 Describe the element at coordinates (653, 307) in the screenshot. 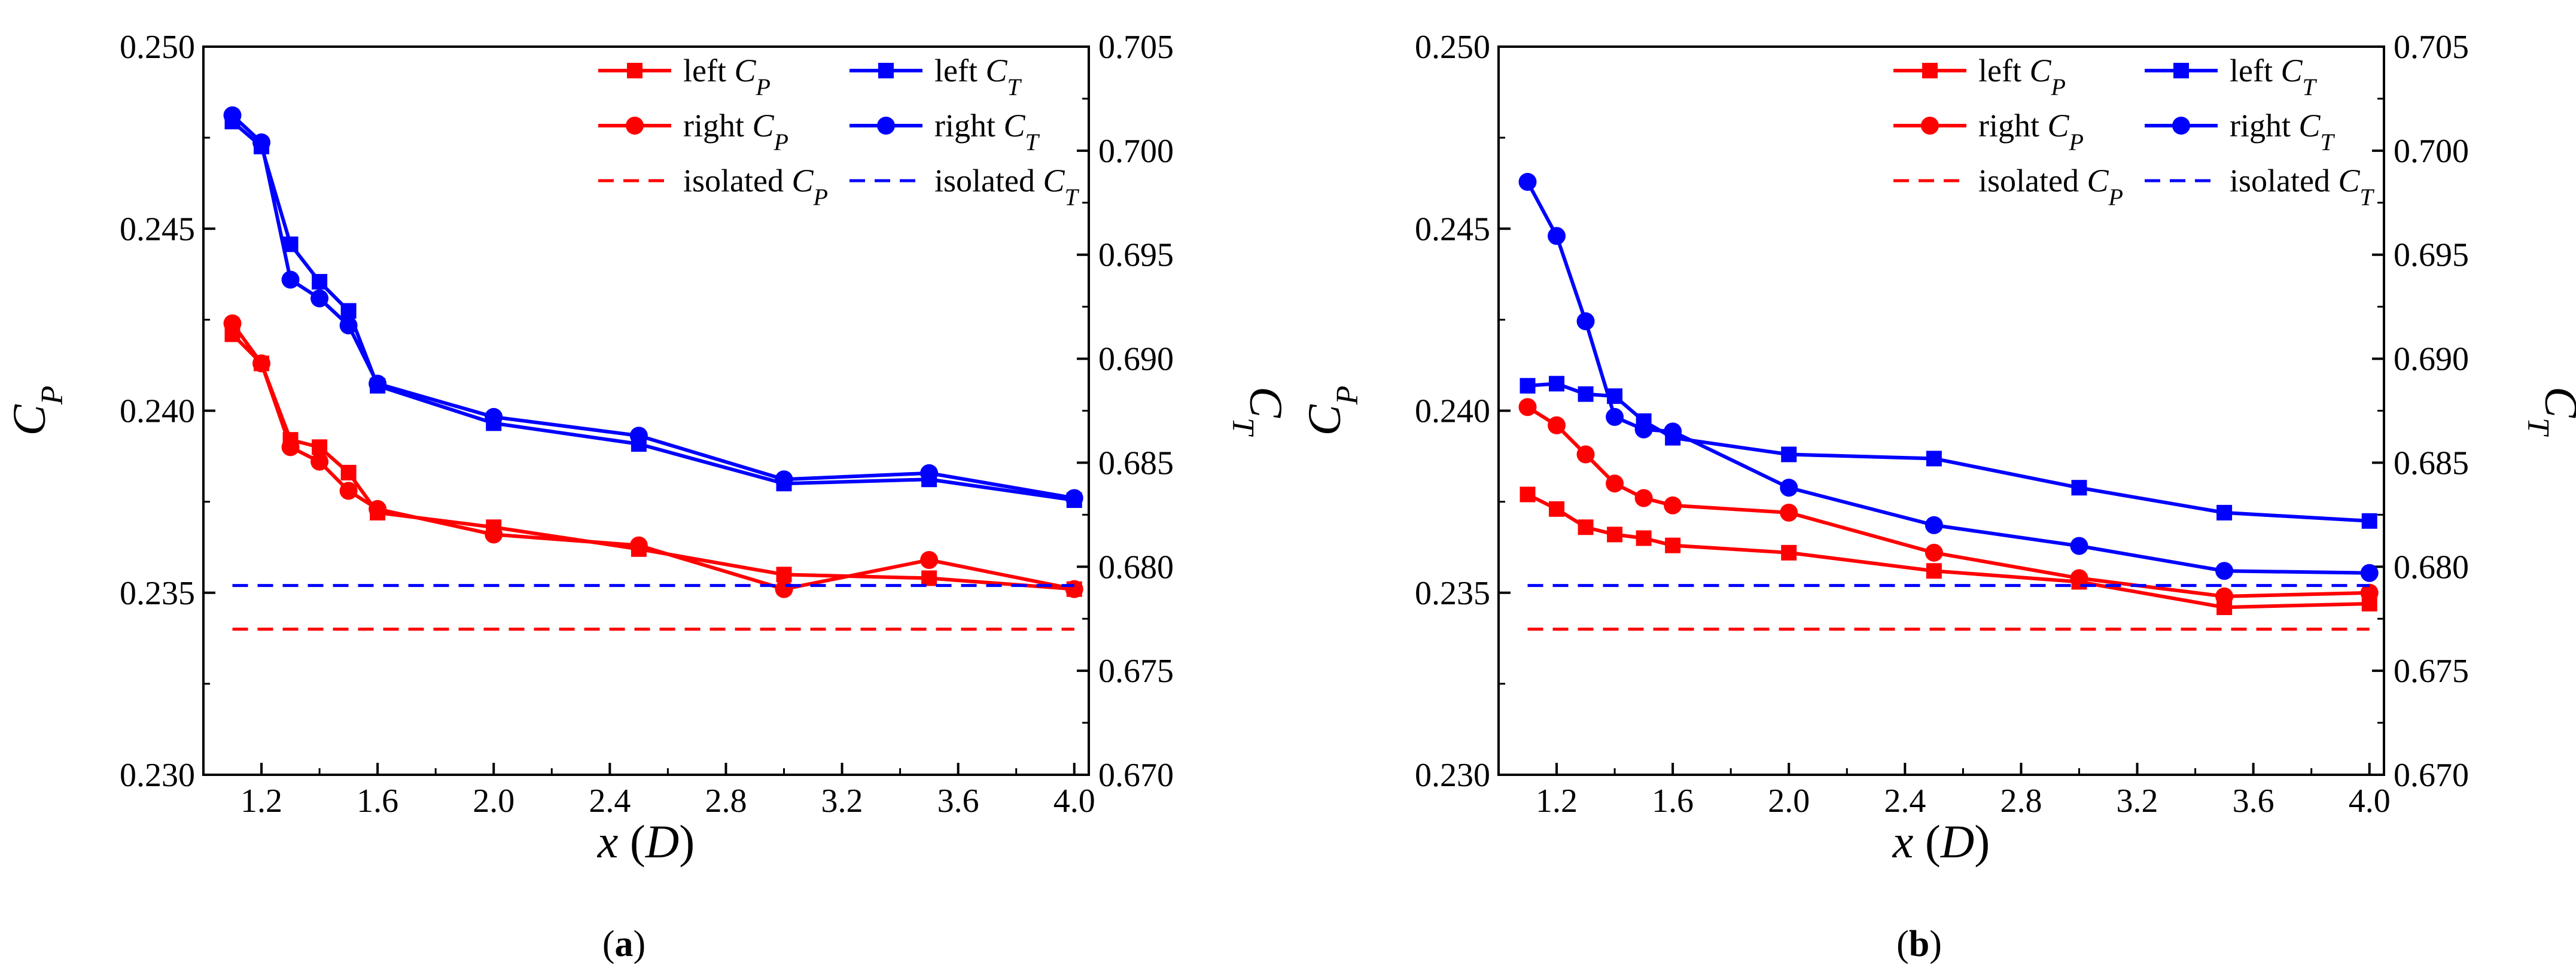

I see `series-right-ct` at that location.